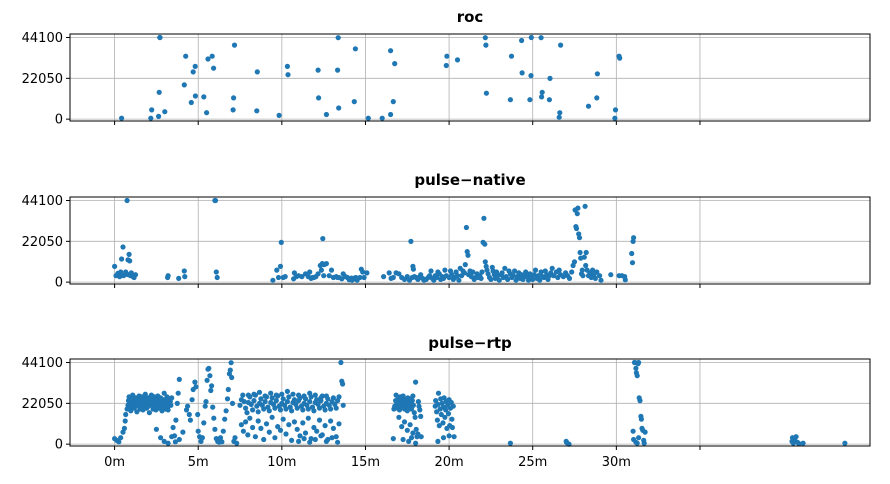  What do you see at coordinates (469, 180) in the screenshot?
I see `subplot-title: pulse−native` at bounding box center [469, 180].